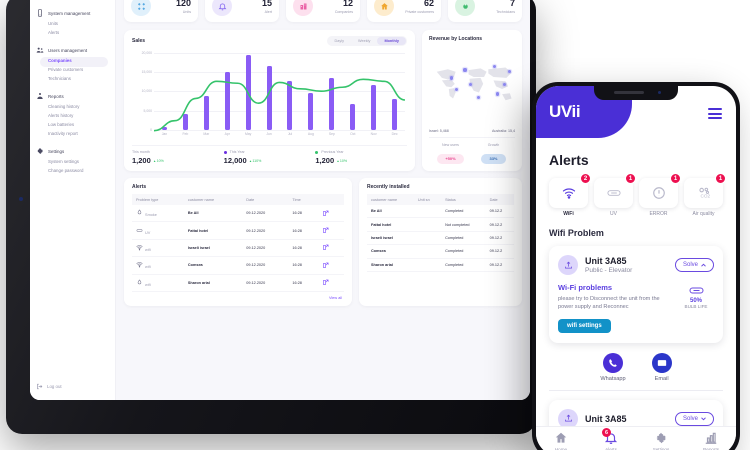 This screenshot has height=450, width=750. Describe the element at coordinates (615, 190) in the screenshot. I see `filter-chip-uv: 1` at that location.